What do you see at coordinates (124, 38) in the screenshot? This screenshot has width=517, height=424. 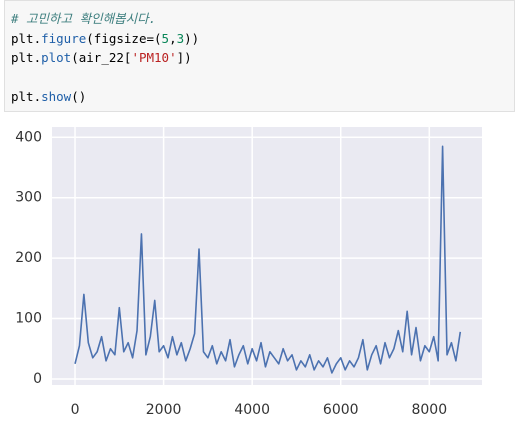 I see `code-token: (figsize=(` at bounding box center [124, 38].